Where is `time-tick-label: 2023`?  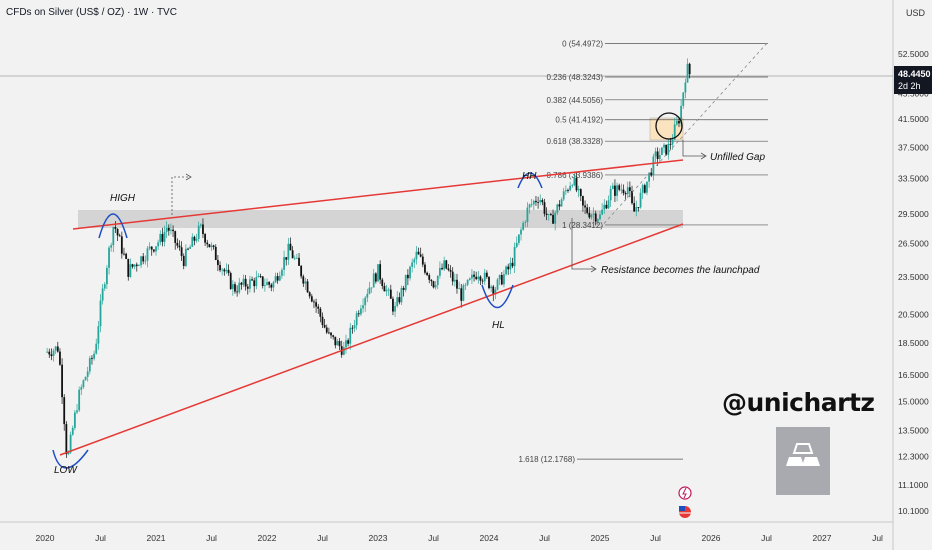 time-tick-label: 2023 is located at coordinates (378, 538).